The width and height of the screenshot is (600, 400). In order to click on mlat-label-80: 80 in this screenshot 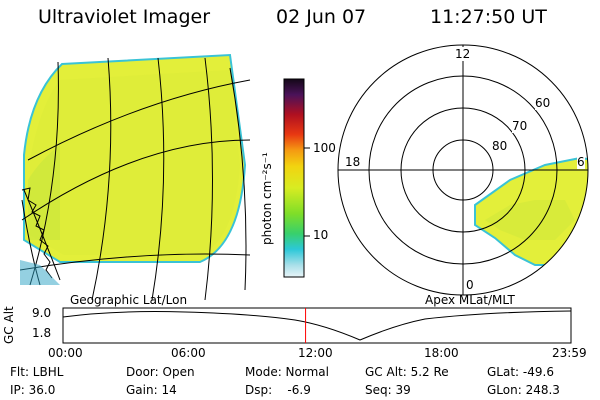, I will do `click(500, 146)`.